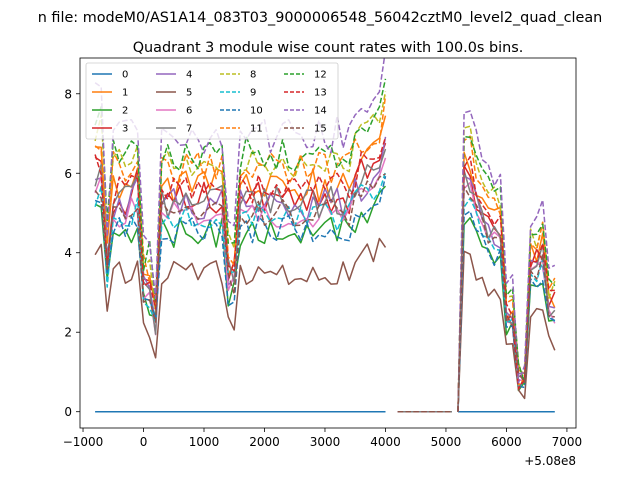 The height and width of the screenshot is (480, 640). I want to click on legend-item-10: 10, so click(241, 111).